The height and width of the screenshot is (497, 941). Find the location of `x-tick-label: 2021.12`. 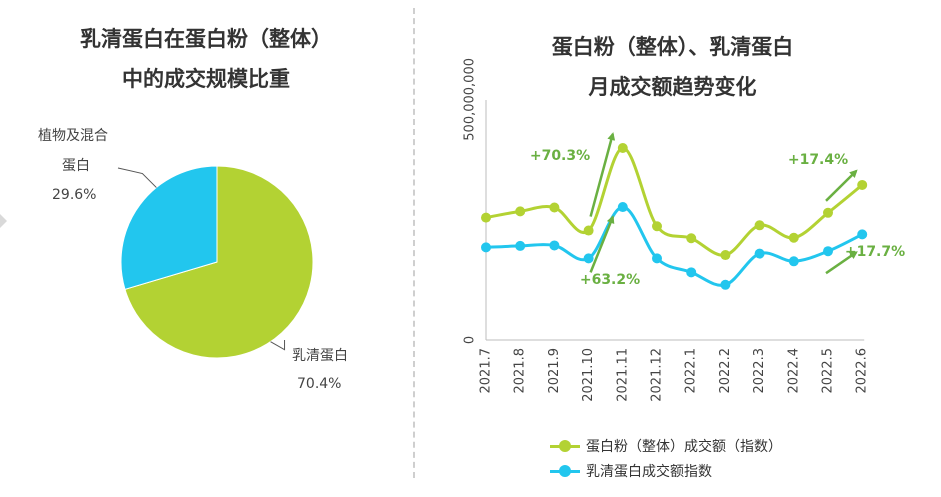

x-tick-label: 2021.12 is located at coordinates (657, 375).